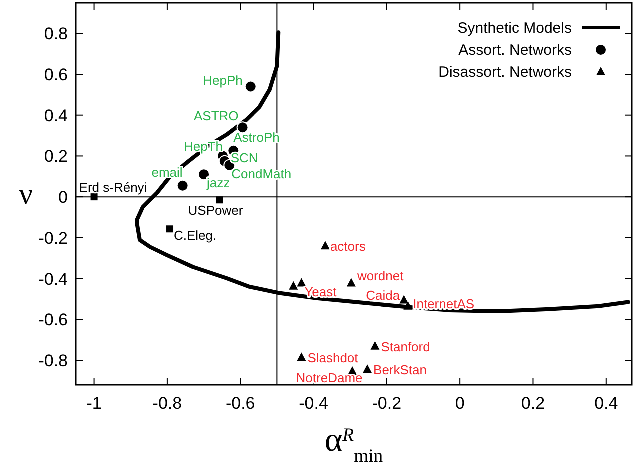 This screenshot has width=643, height=465. What do you see at coordinates (53, 320) in the screenshot?
I see `y-tick-label: -0.6` at bounding box center [53, 320].